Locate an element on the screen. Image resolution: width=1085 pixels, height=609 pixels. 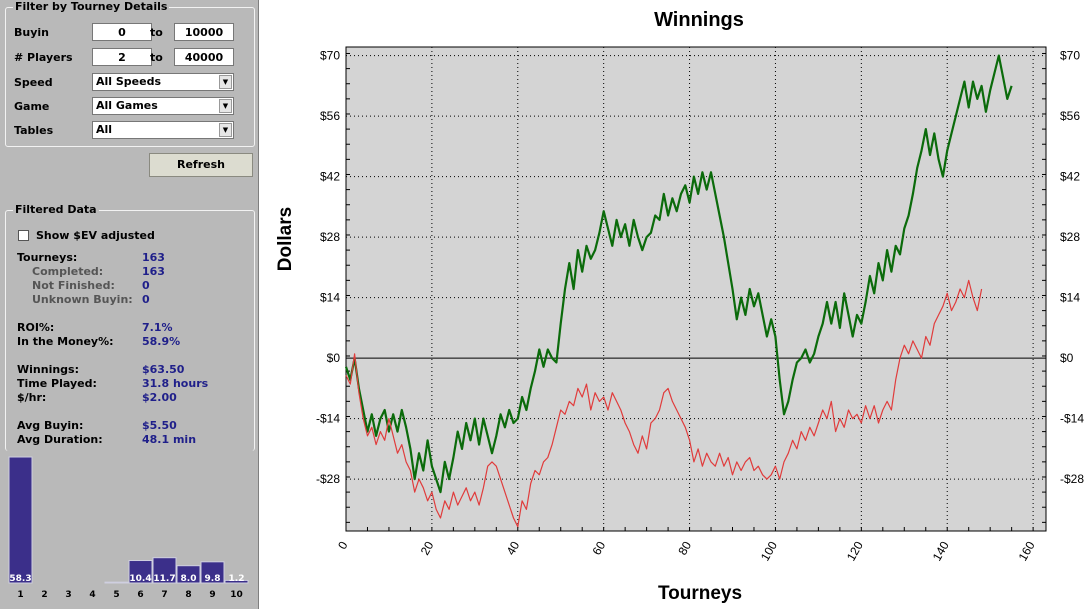
stat-value: $63.50 is located at coordinates (163, 369).